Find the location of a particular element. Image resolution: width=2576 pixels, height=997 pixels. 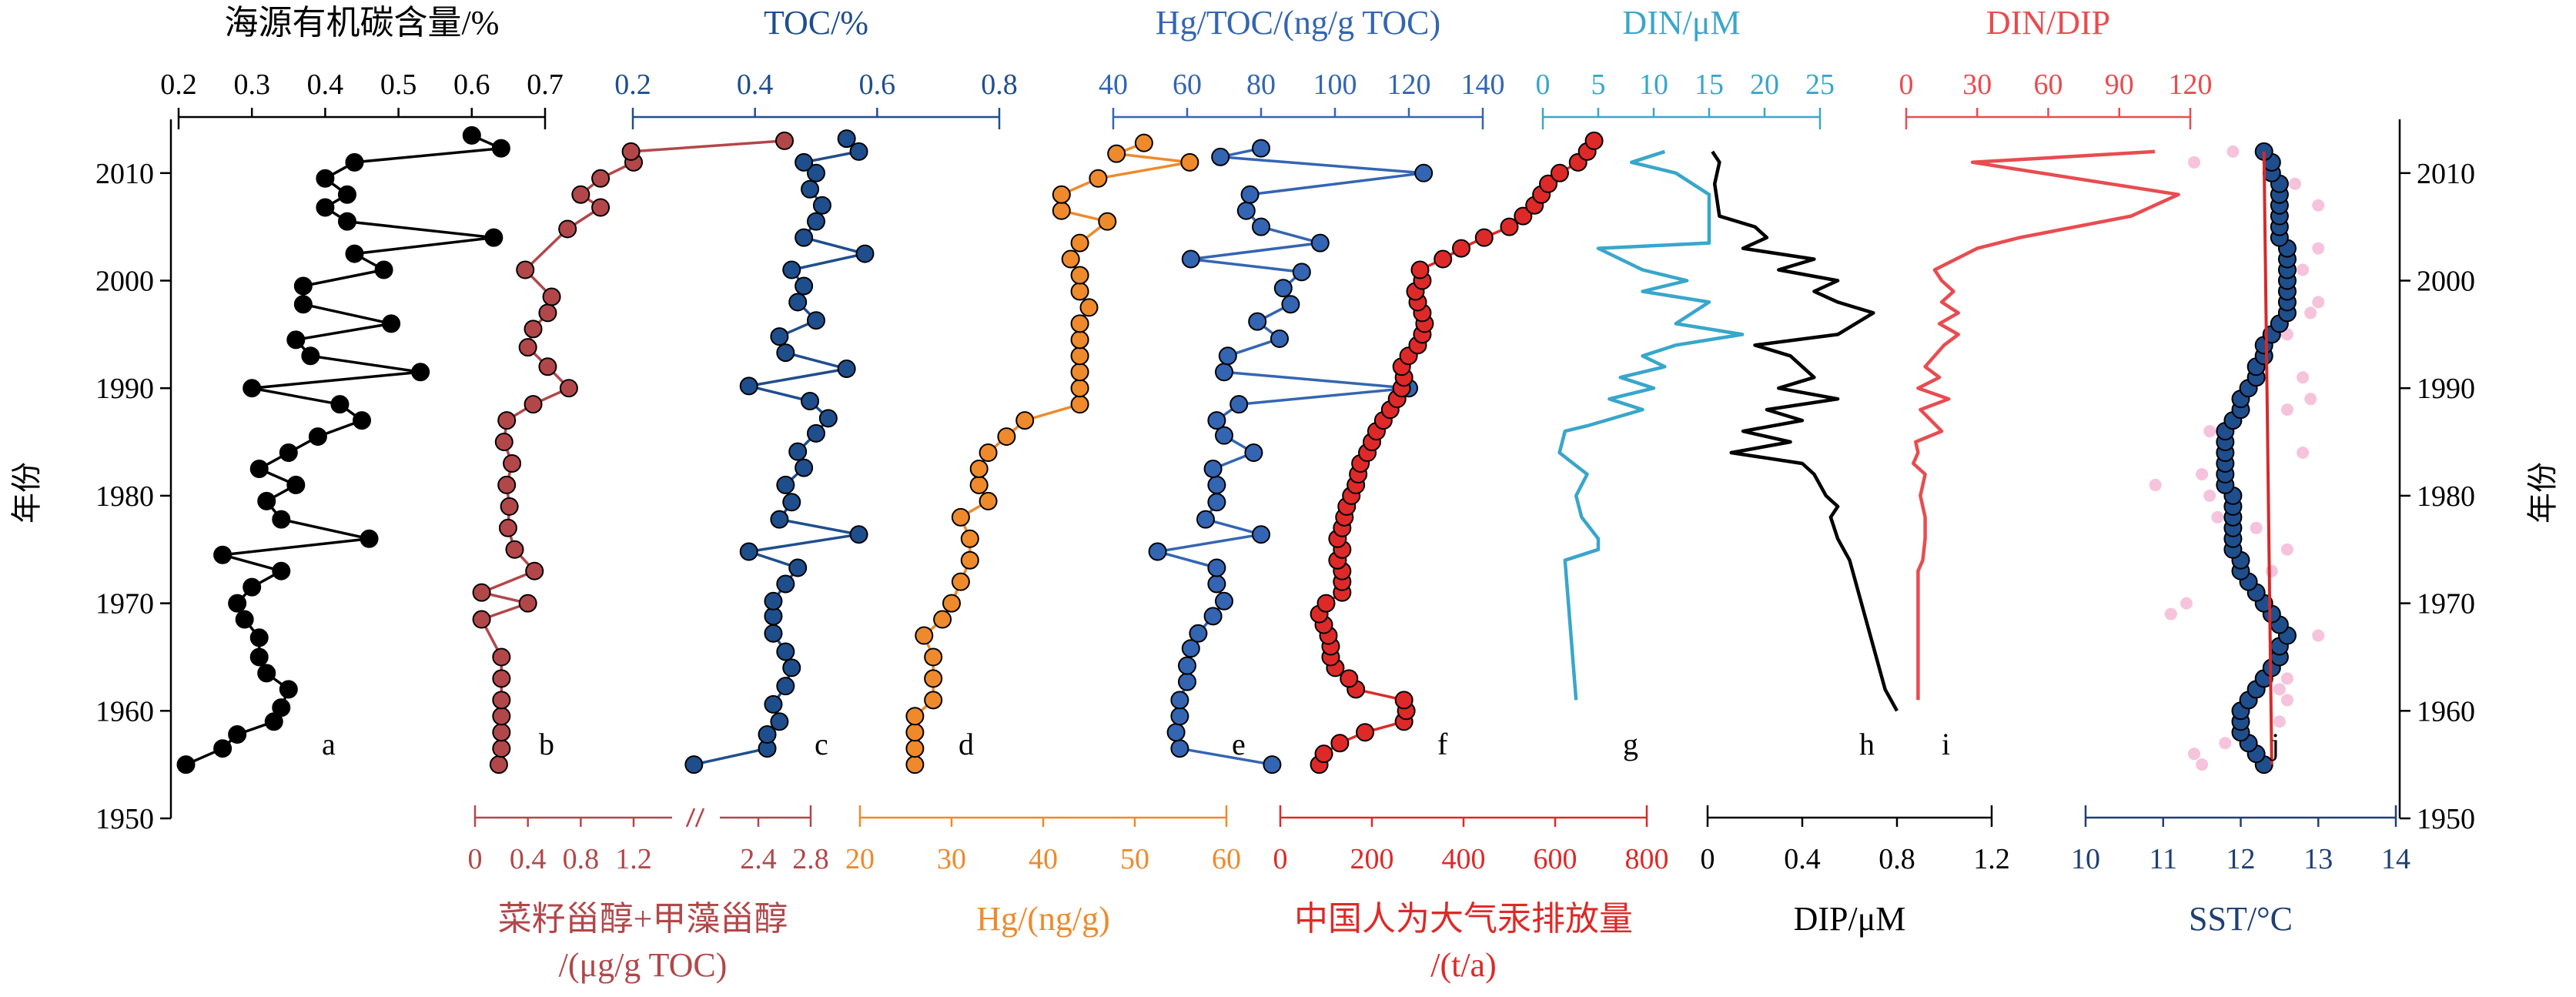

tick-label-g: 0 is located at coordinates (1543, 85).